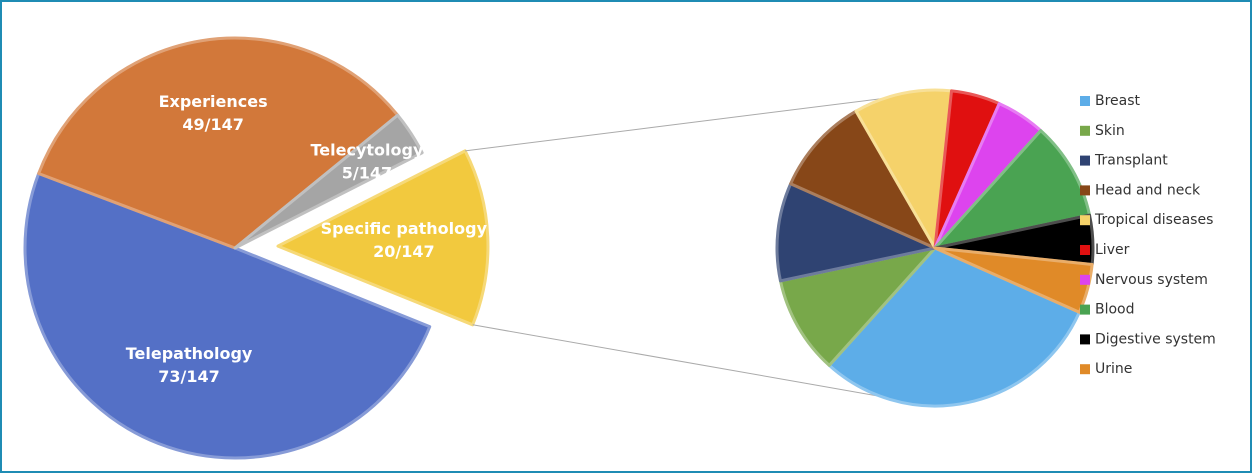 The width and height of the screenshot is (1252, 473). What do you see at coordinates (1112, 250) in the screenshot?
I see `legend-label: Liver` at bounding box center [1112, 250].